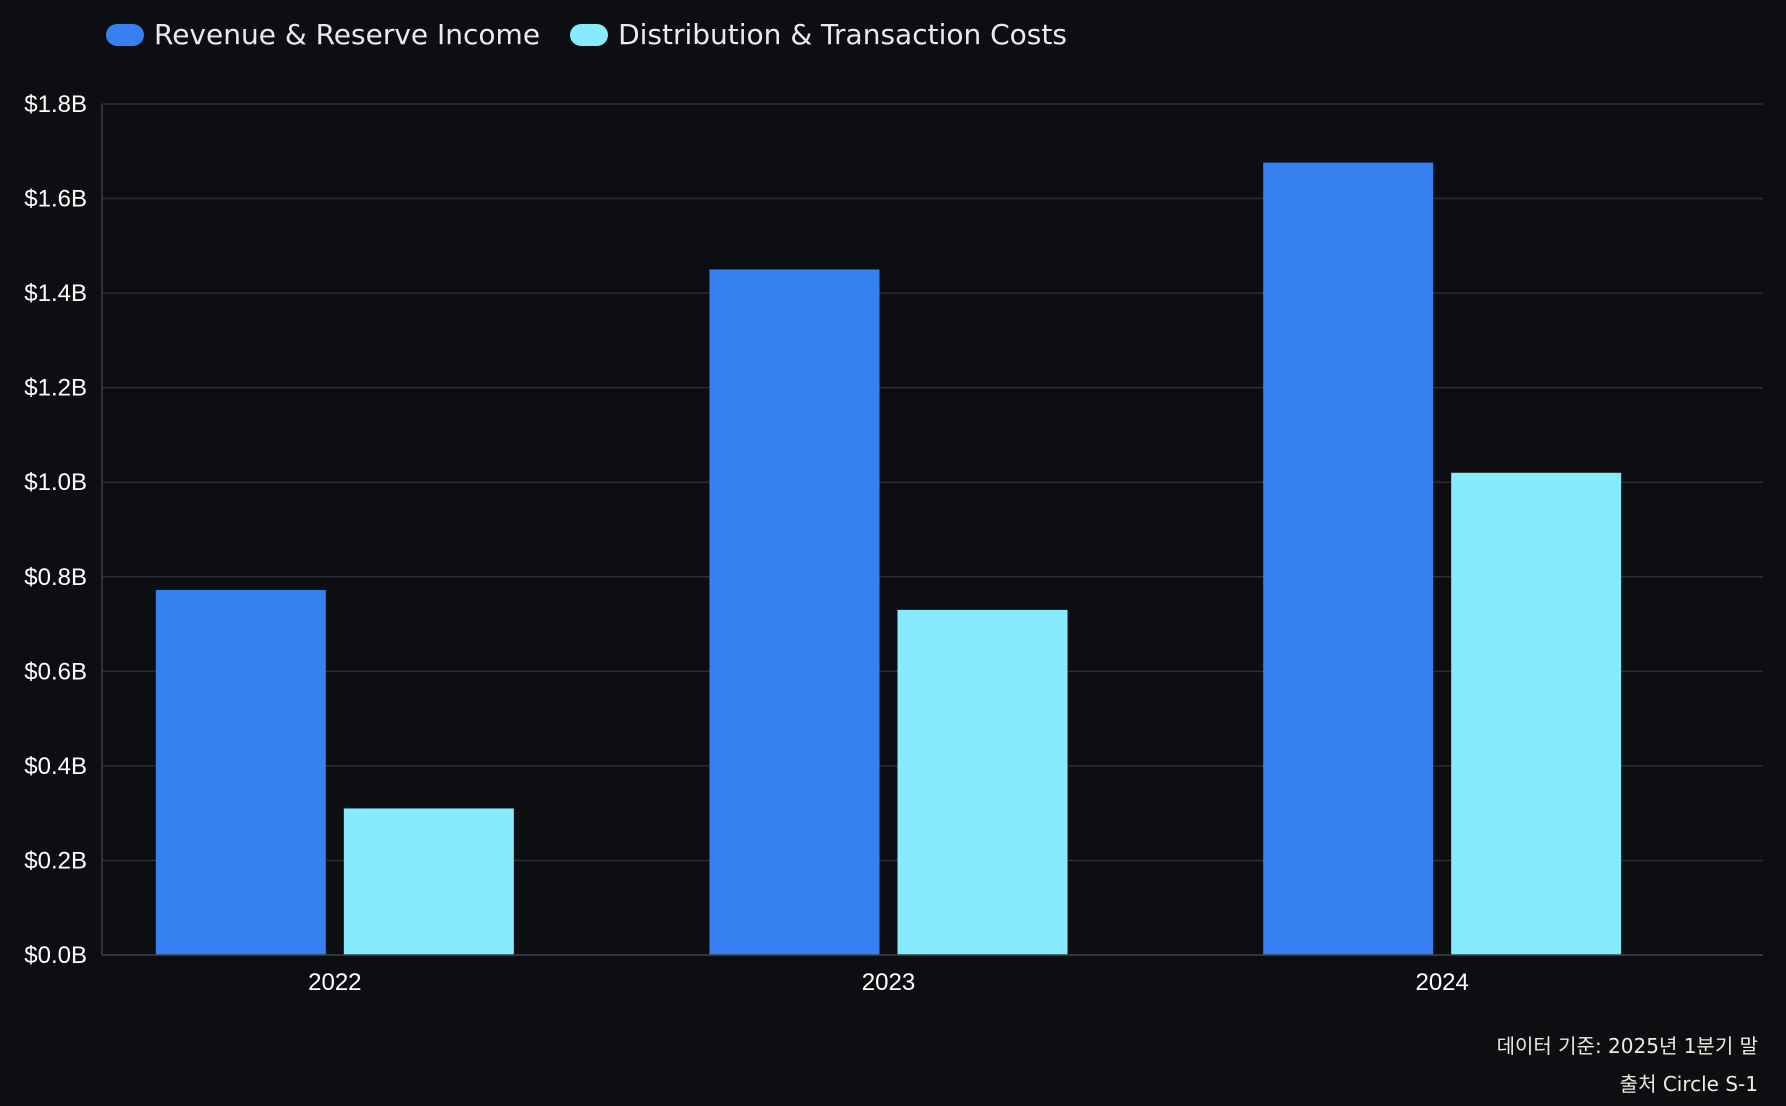  What do you see at coordinates (55, 293) in the screenshot?
I see `y-tick-label-7: $1.4B` at bounding box center [55, 293].